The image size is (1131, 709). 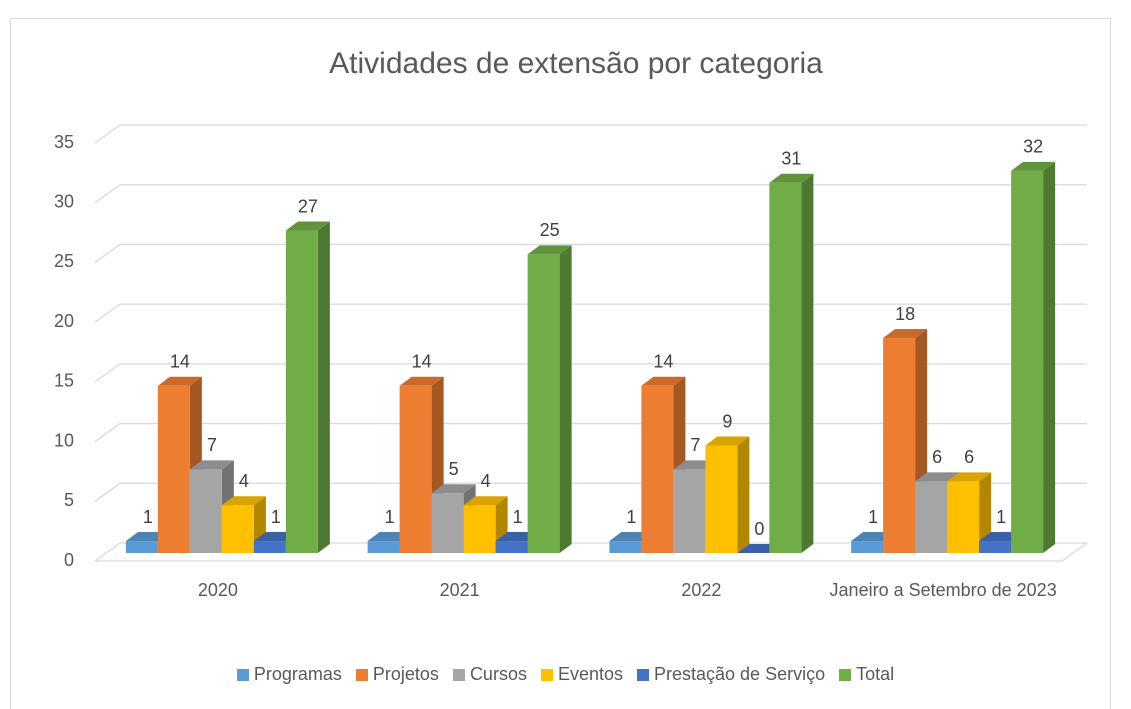 What do you see at coordinates (905, 314) in the screenshot?
I see `data-label: 18` at bounding box center [905, 314].